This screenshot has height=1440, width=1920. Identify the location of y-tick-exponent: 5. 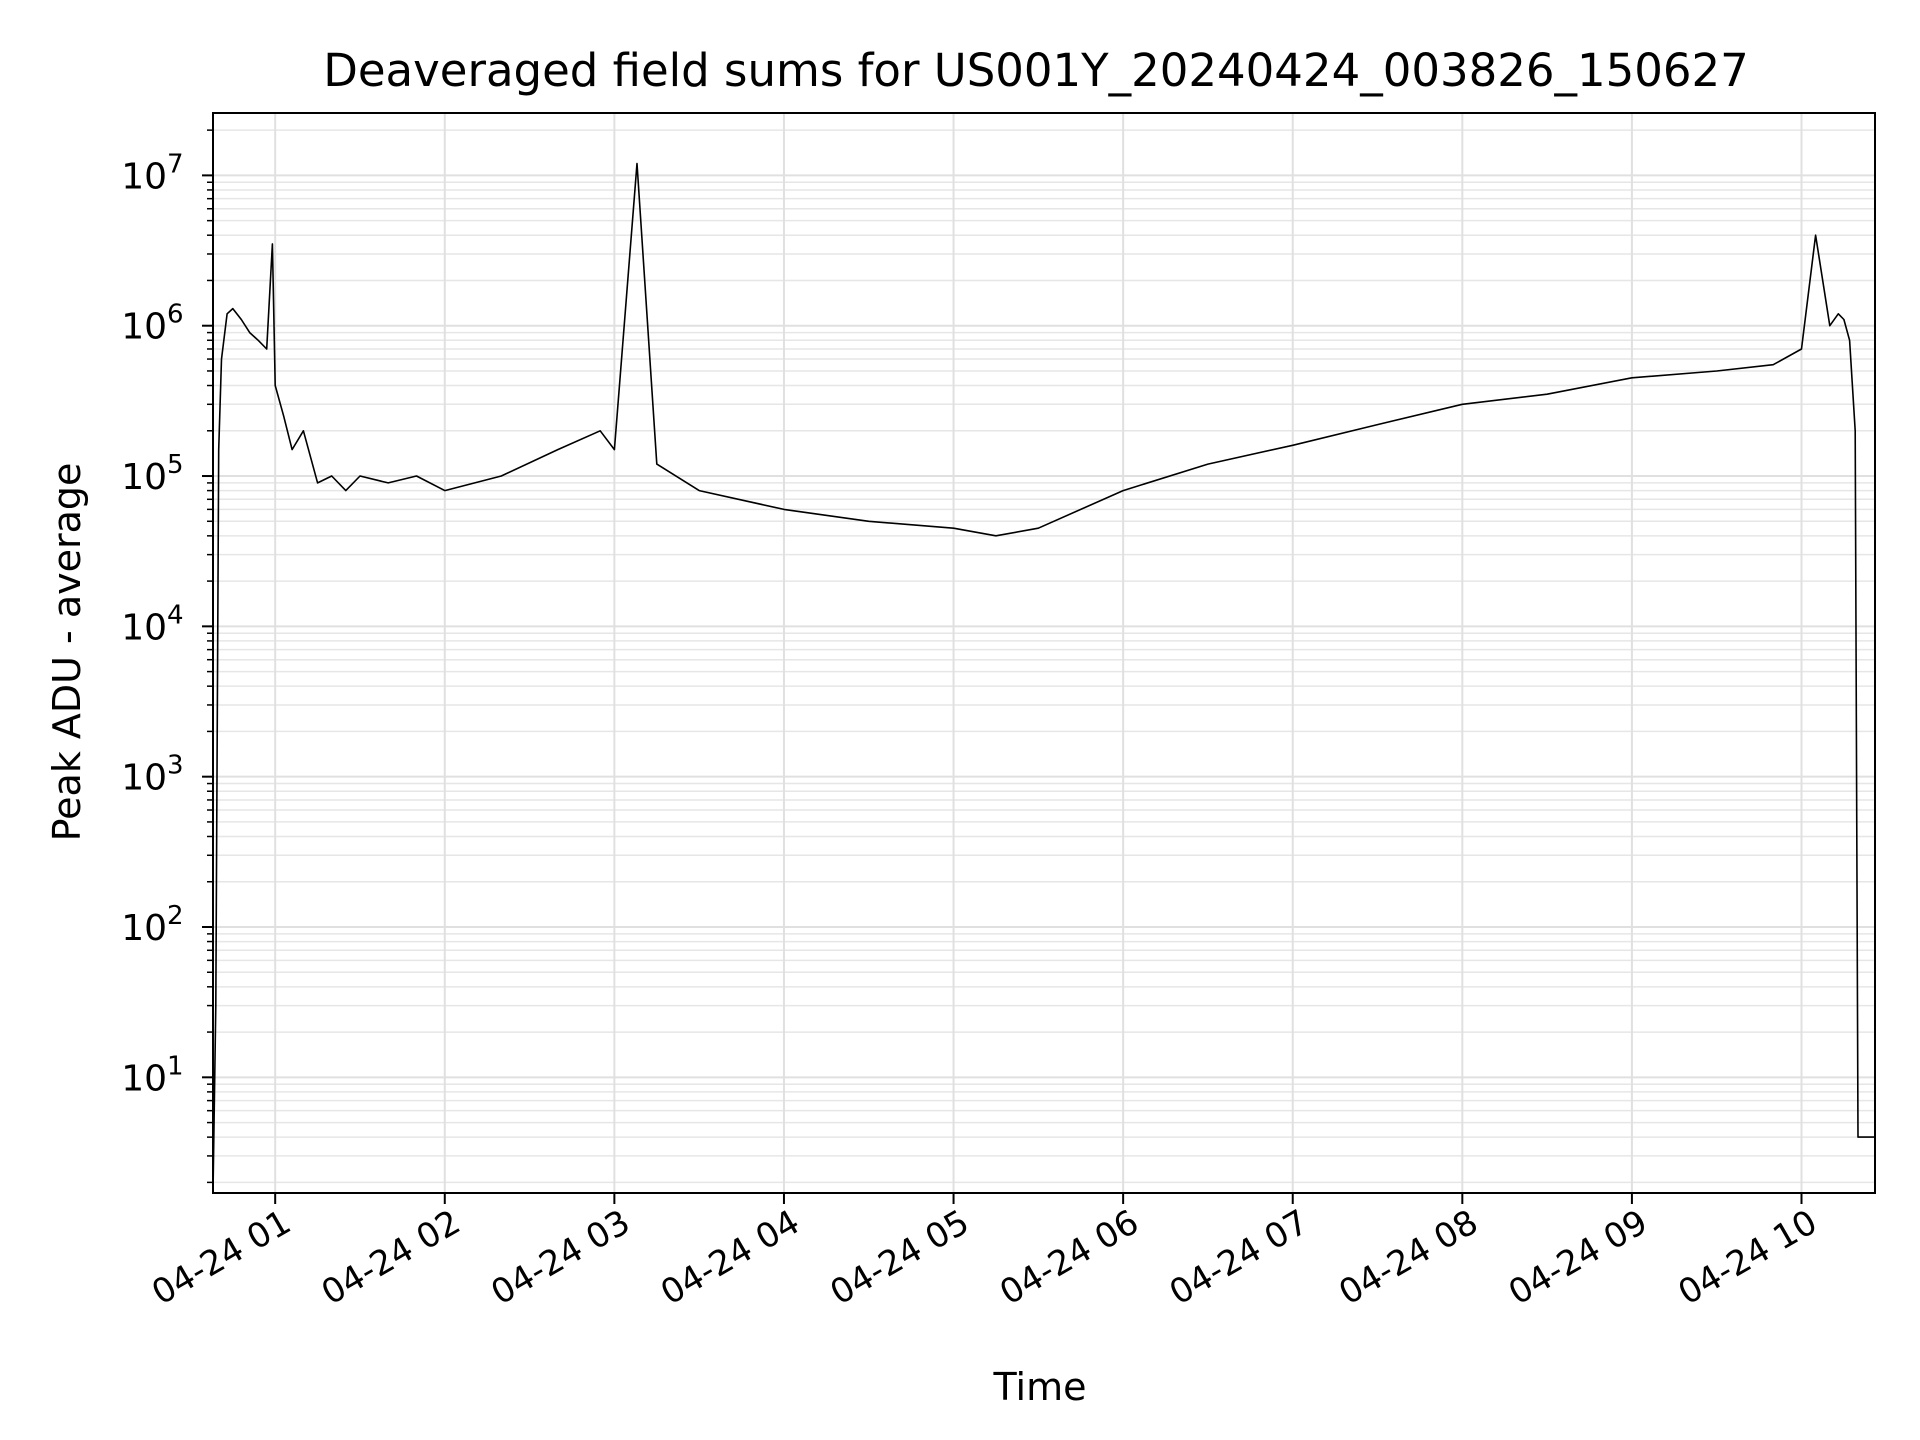
(175, 465).